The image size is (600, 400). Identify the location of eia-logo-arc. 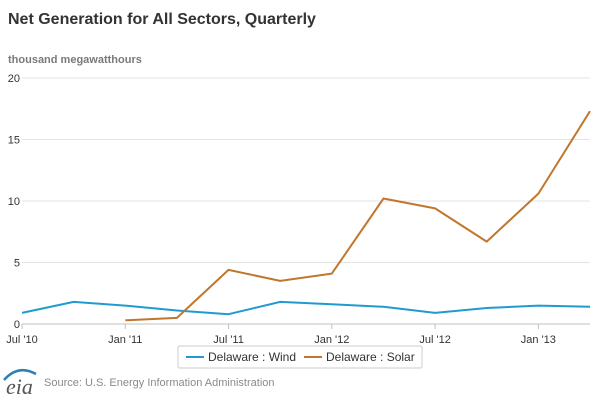
(20, 374).